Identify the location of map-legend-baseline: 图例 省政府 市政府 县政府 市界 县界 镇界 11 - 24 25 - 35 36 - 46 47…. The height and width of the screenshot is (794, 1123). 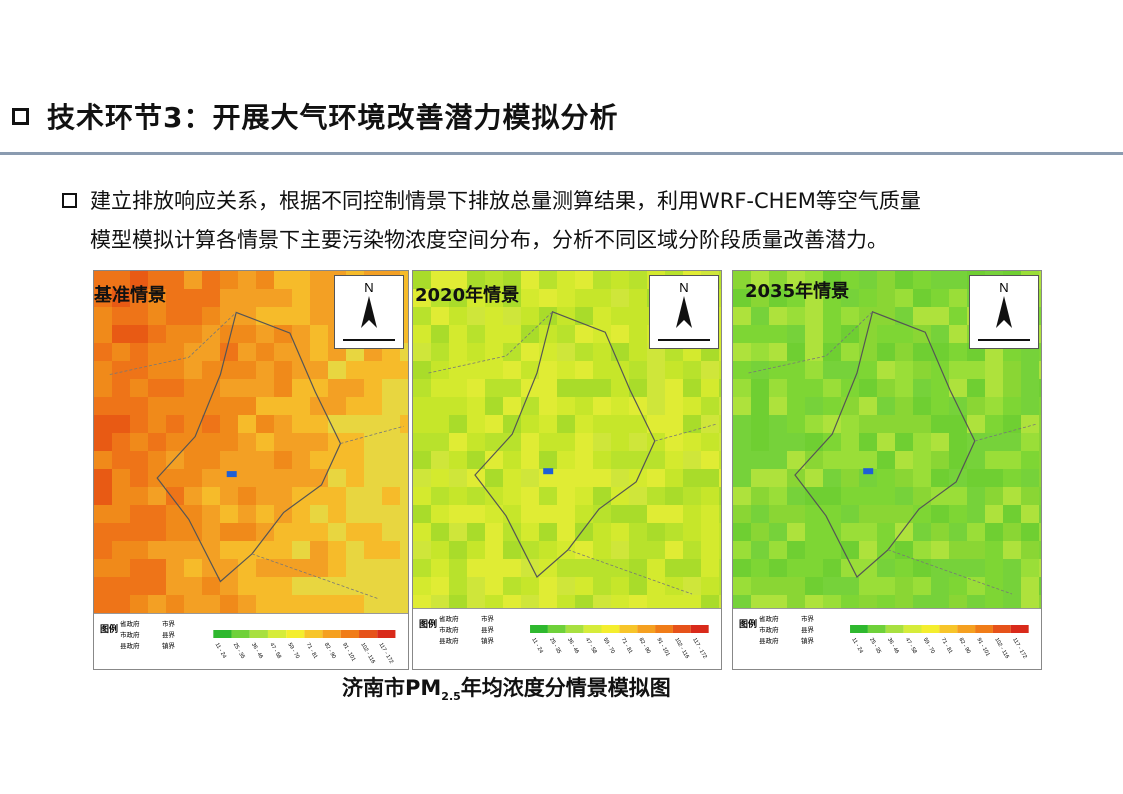
(251, 641).